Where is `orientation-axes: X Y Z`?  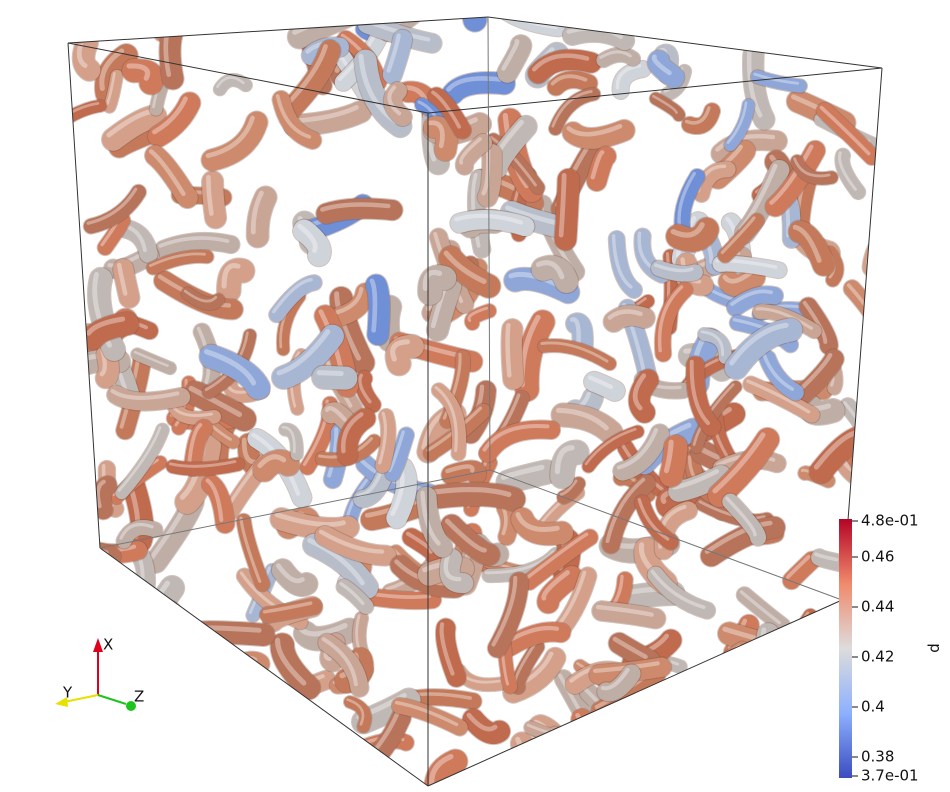
orientation-axes: X Y Z is located at coordinates (99, 673).